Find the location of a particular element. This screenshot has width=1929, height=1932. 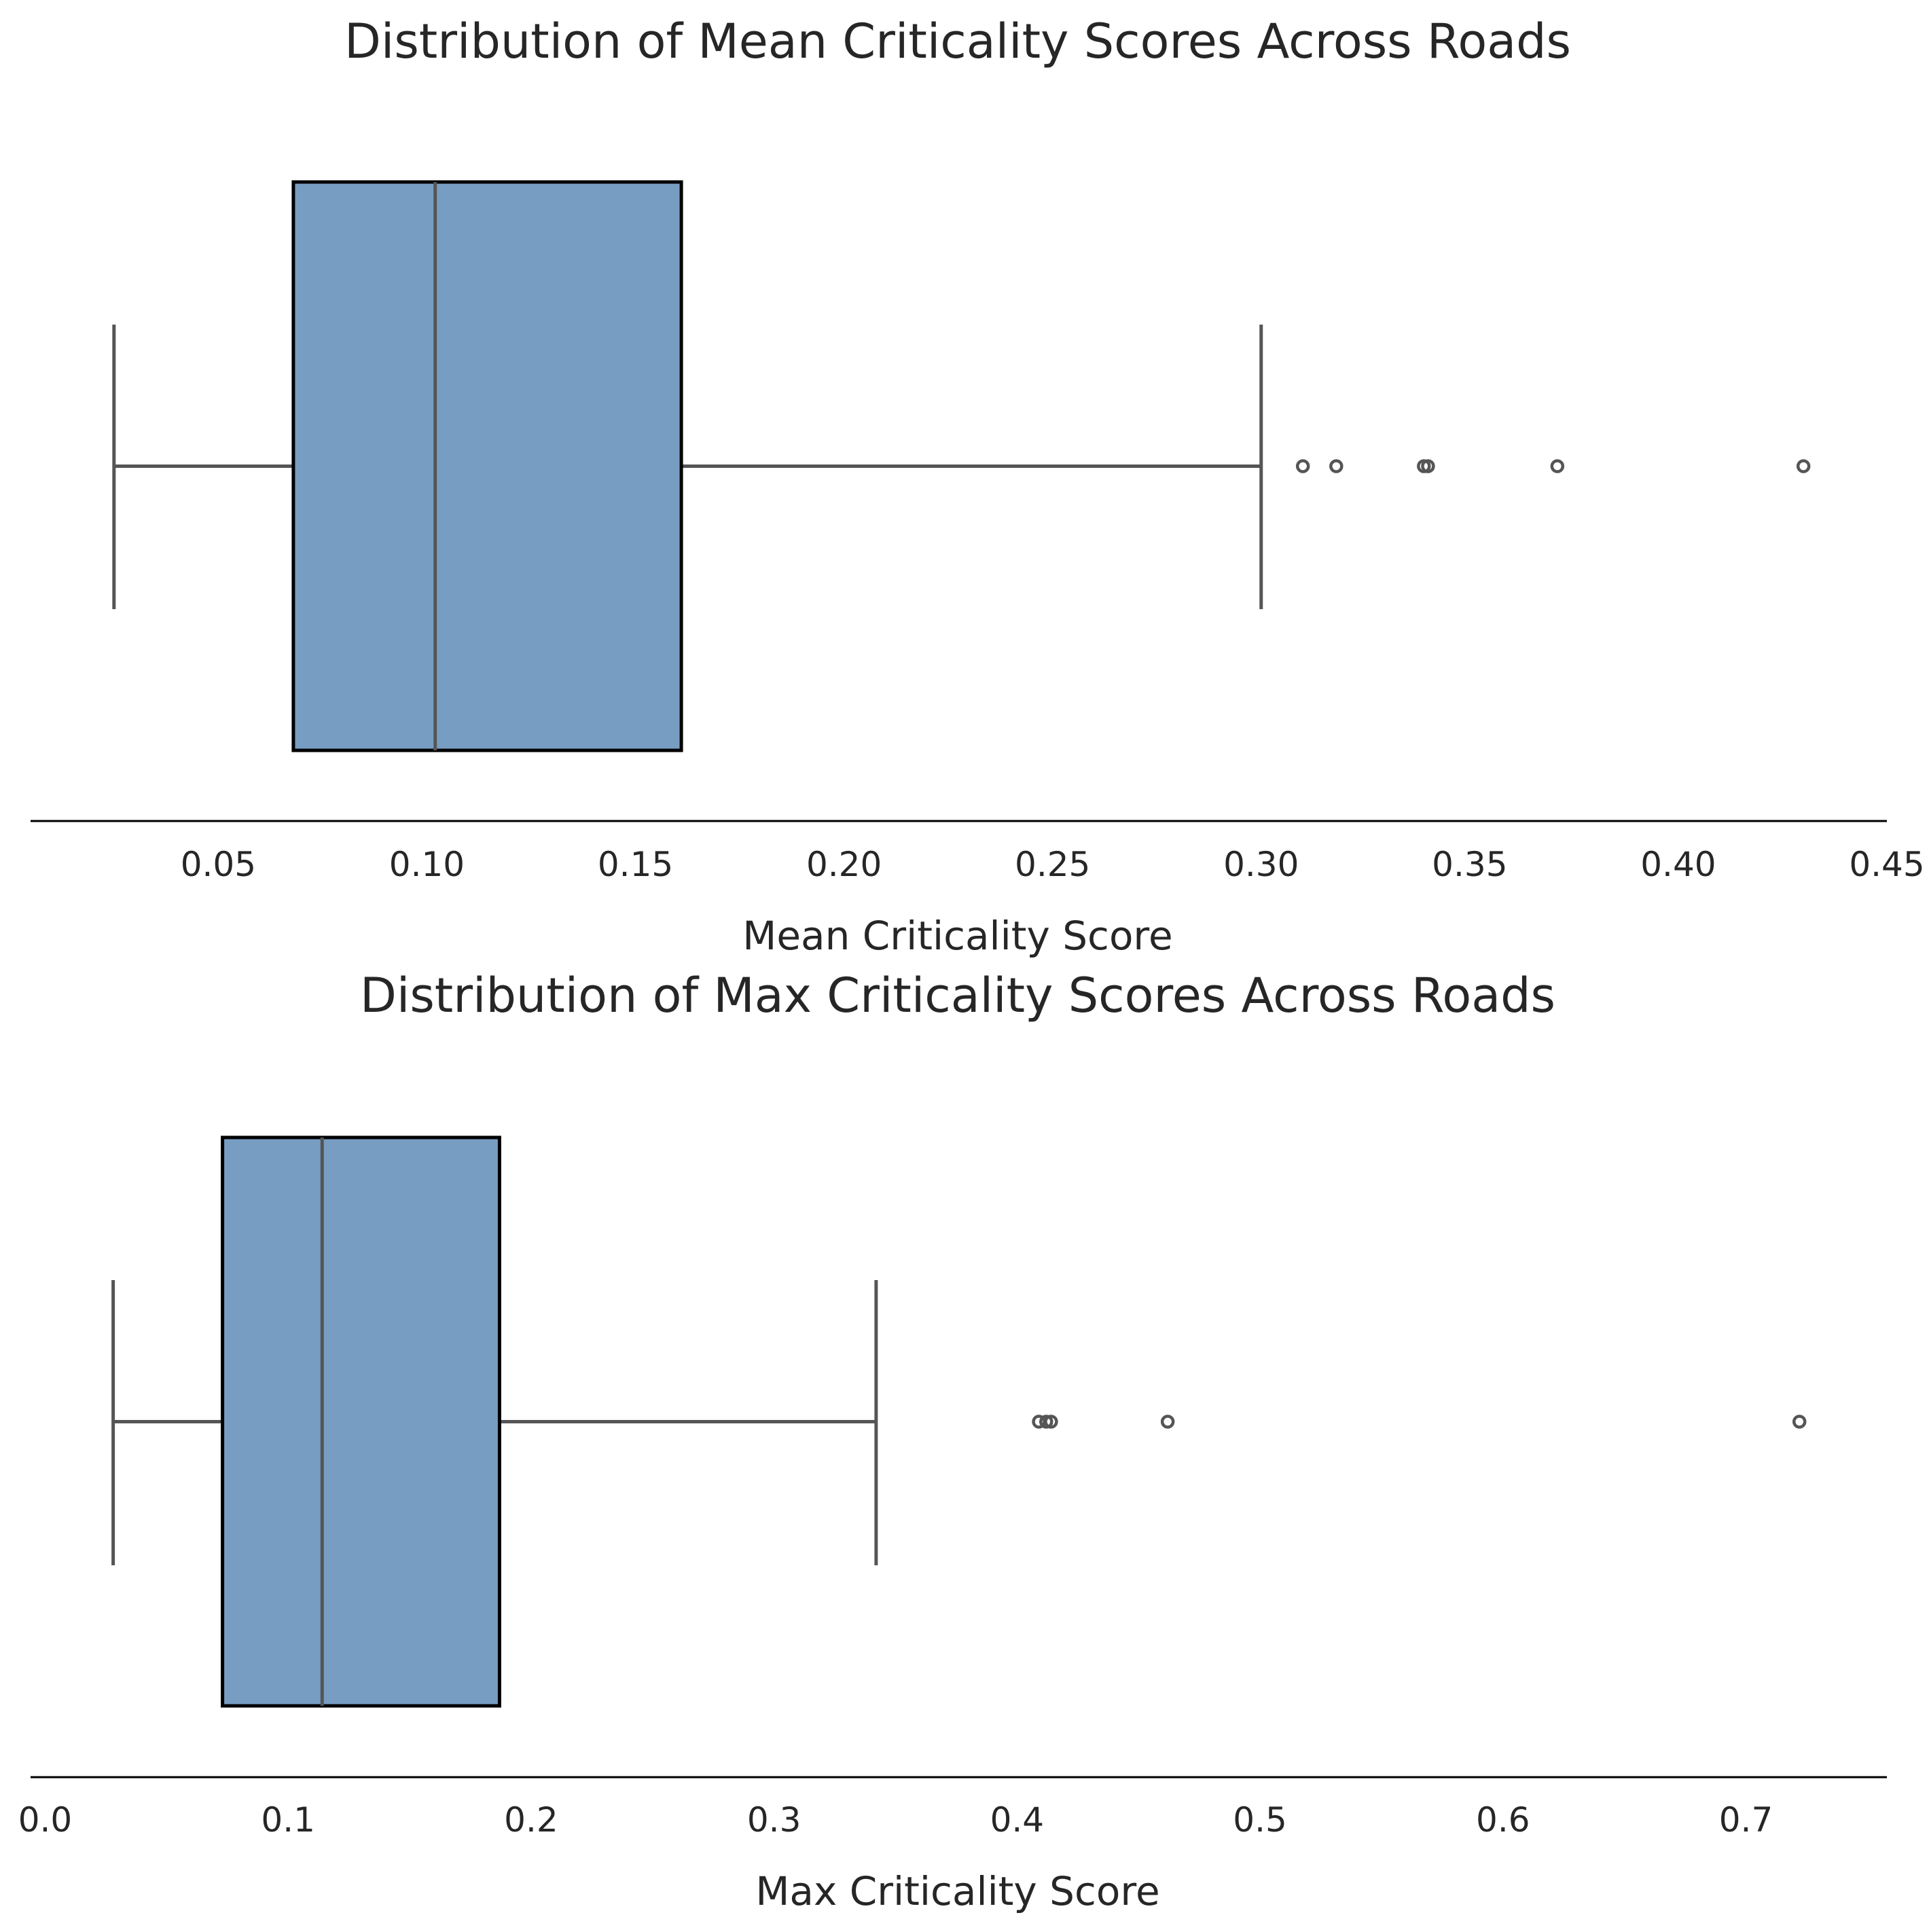

x-tick-label: 0.3 is located at coordinates (774, 1820).